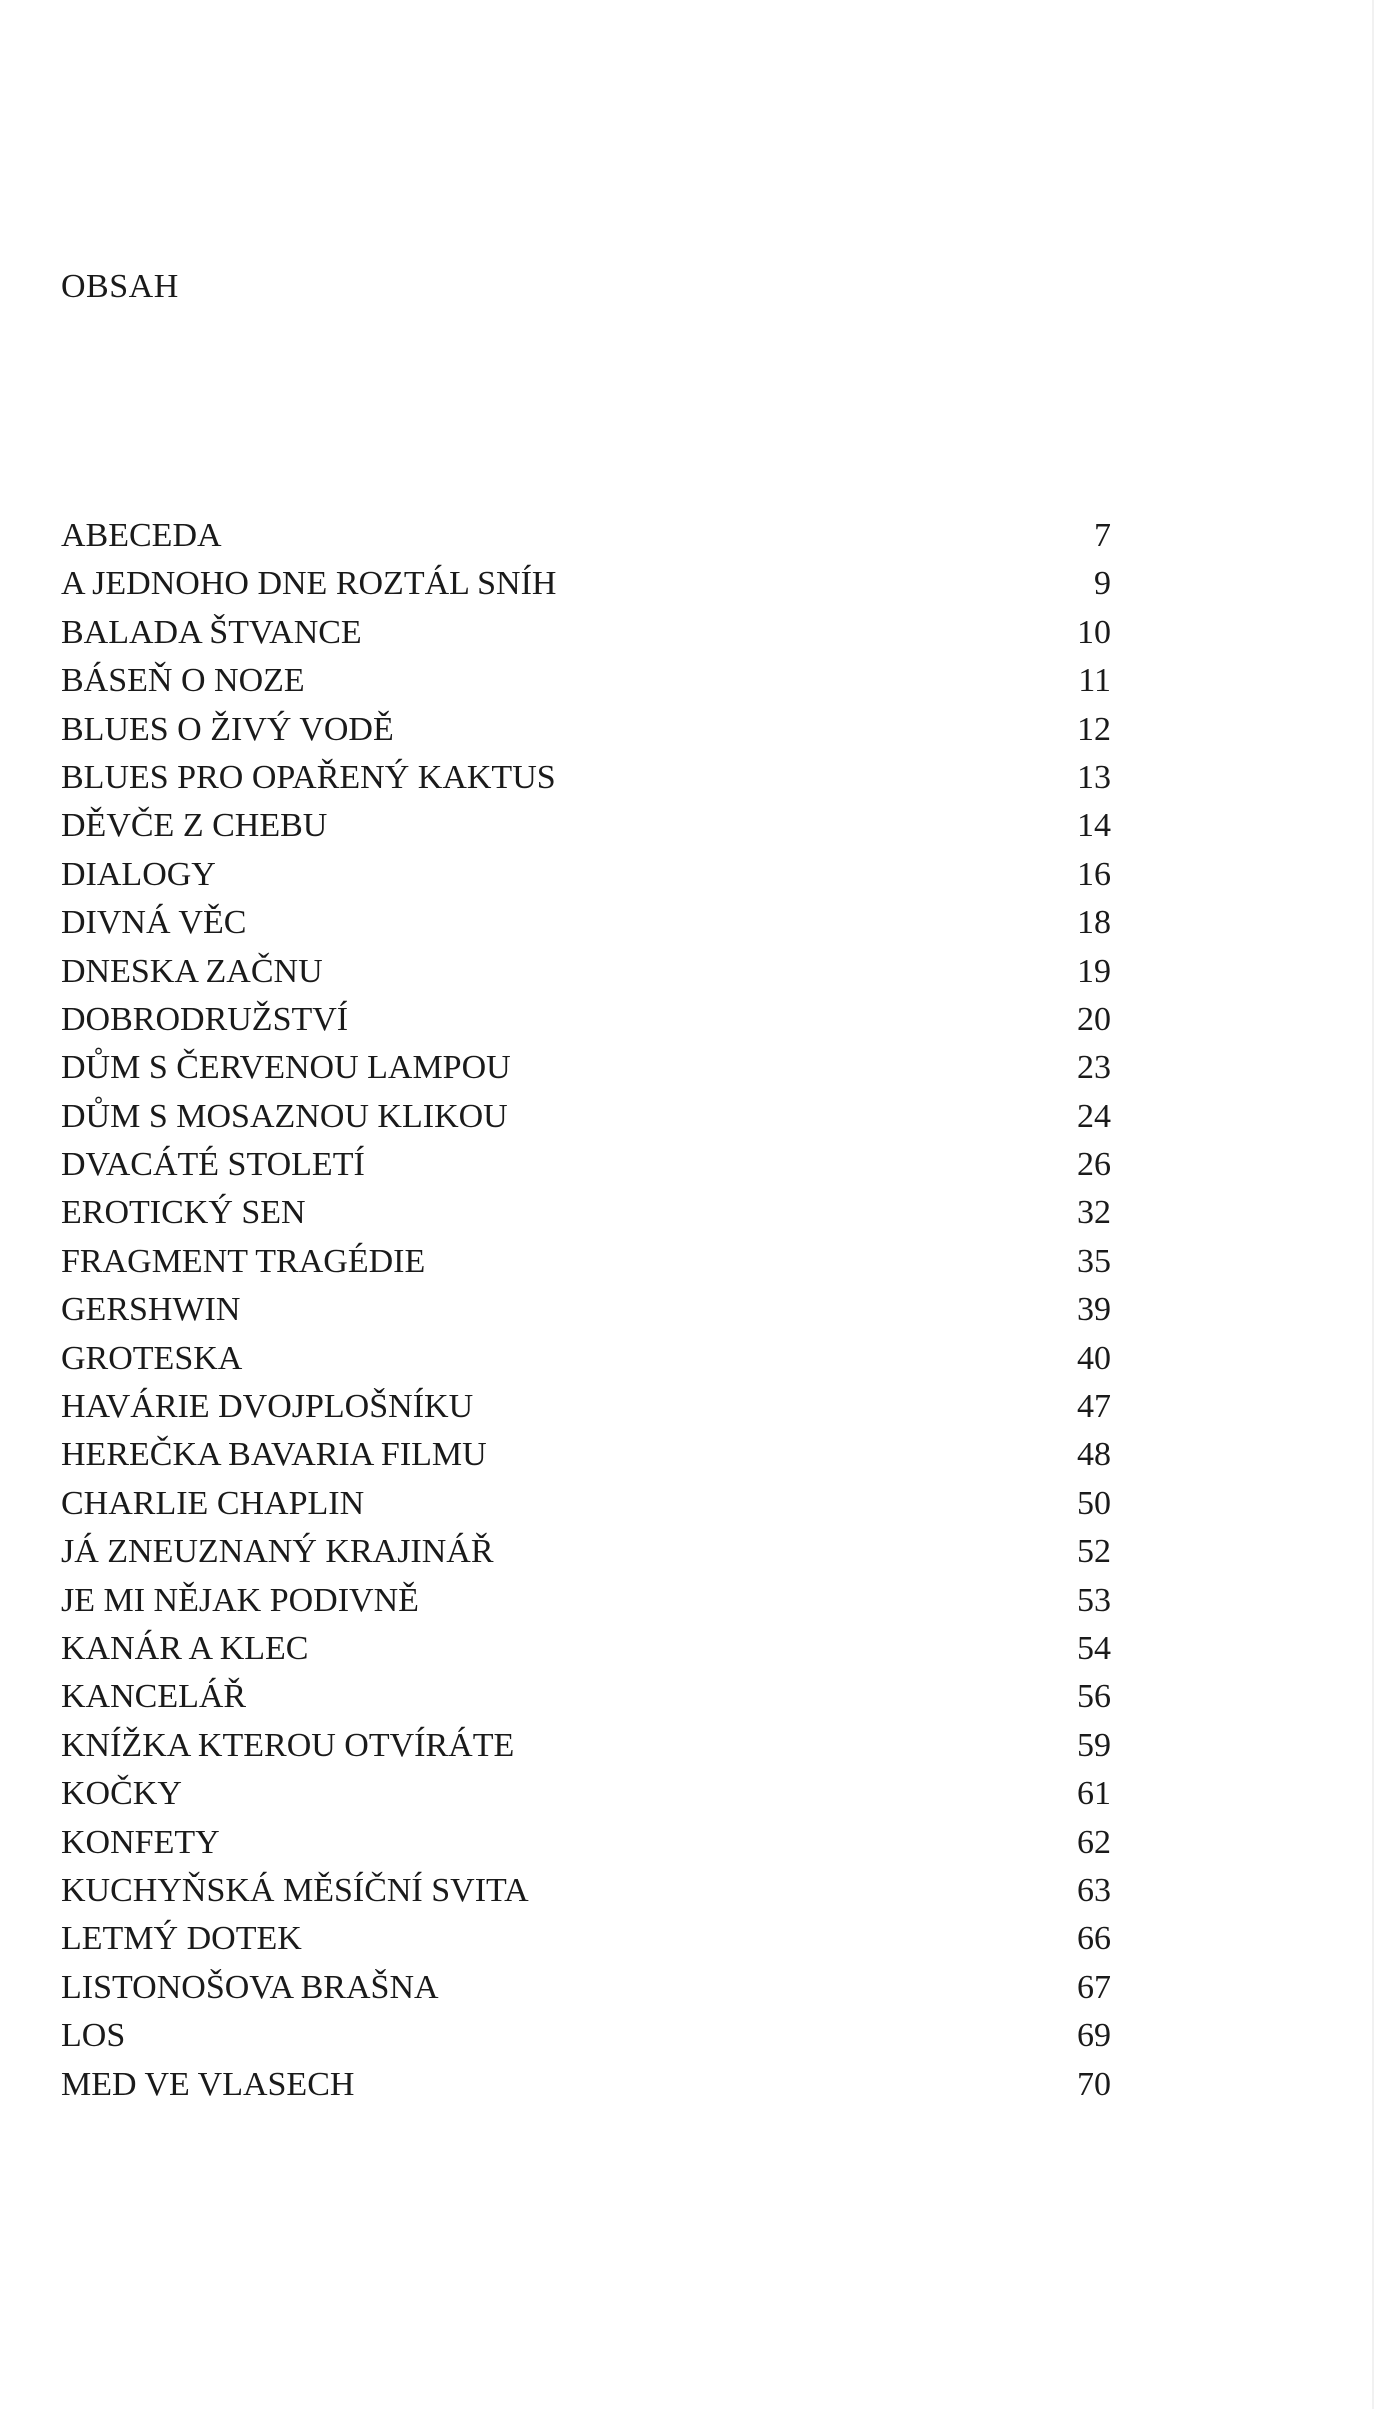  Describe the element at coordinates (586, 1504) in the screenshot. I see `toc-entry: CHARLIE CHAPLIN 50` at that location.